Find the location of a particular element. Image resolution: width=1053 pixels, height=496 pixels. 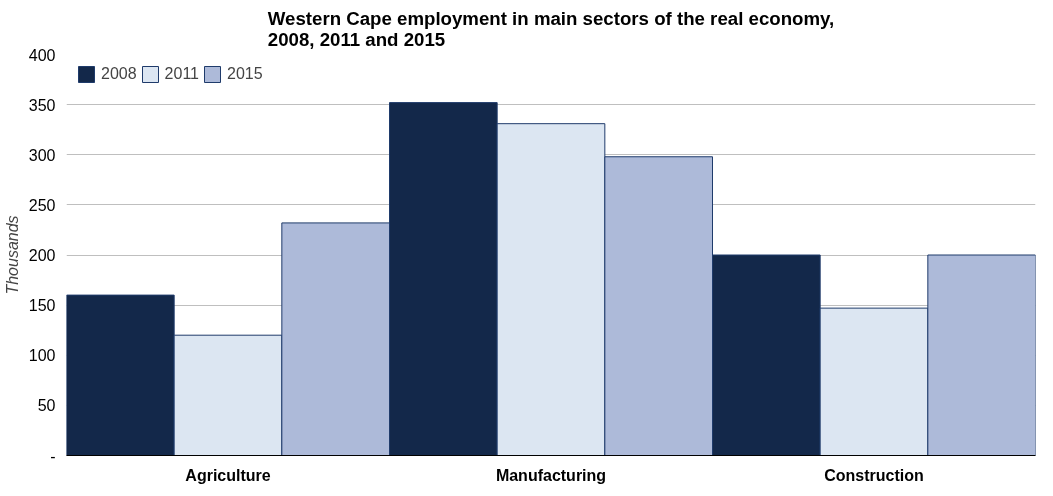

y-tick-label: 300 is located at coordinates (42, 155).